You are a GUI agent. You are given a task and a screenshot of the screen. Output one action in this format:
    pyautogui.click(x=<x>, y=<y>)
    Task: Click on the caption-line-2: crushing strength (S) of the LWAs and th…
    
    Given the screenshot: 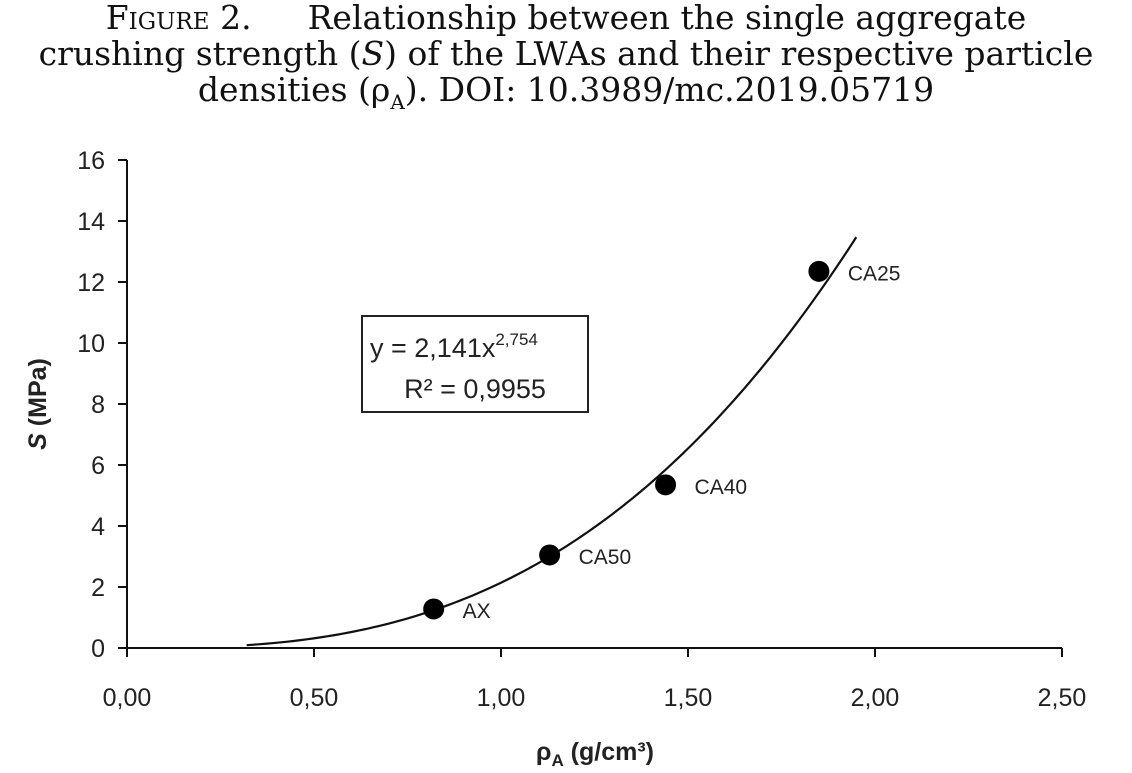 What is the action you would take?
    pyautogui.click(x=566, y=54)
    